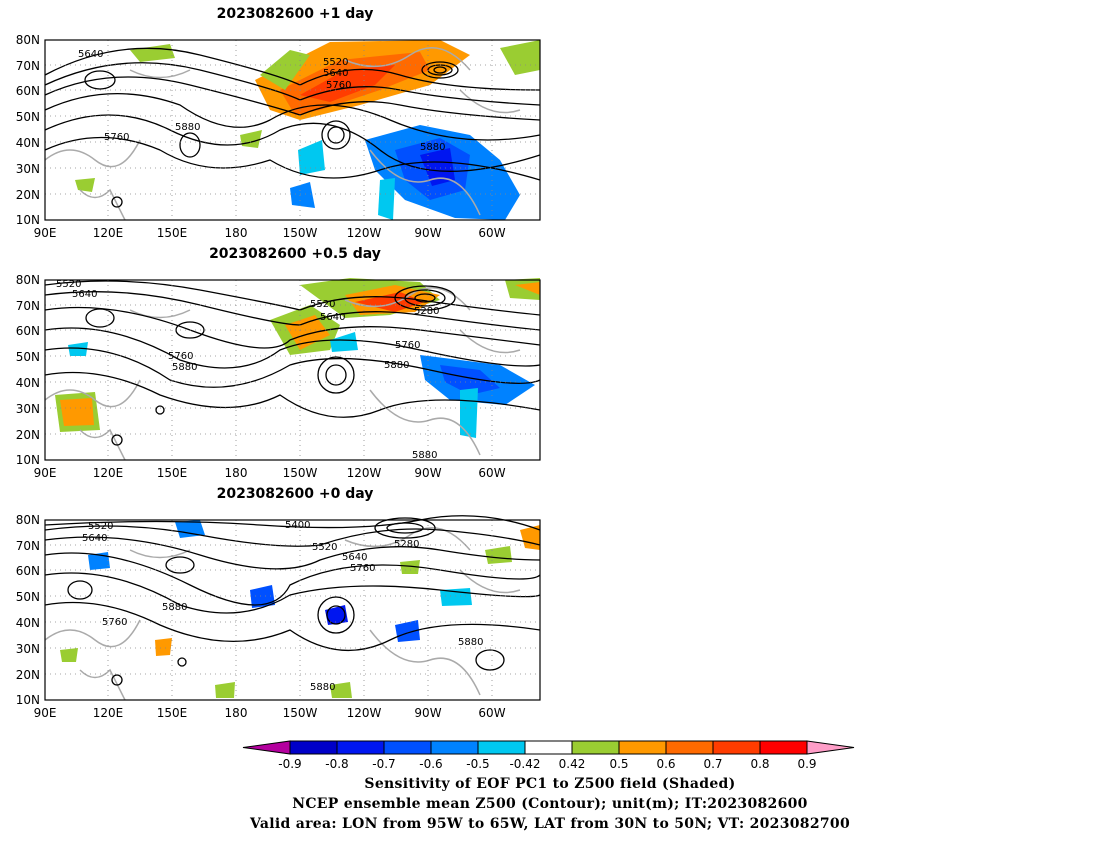 This screenshot has height=850, width=1100. I want to click on contour-label: 5280, so click(406, 544).